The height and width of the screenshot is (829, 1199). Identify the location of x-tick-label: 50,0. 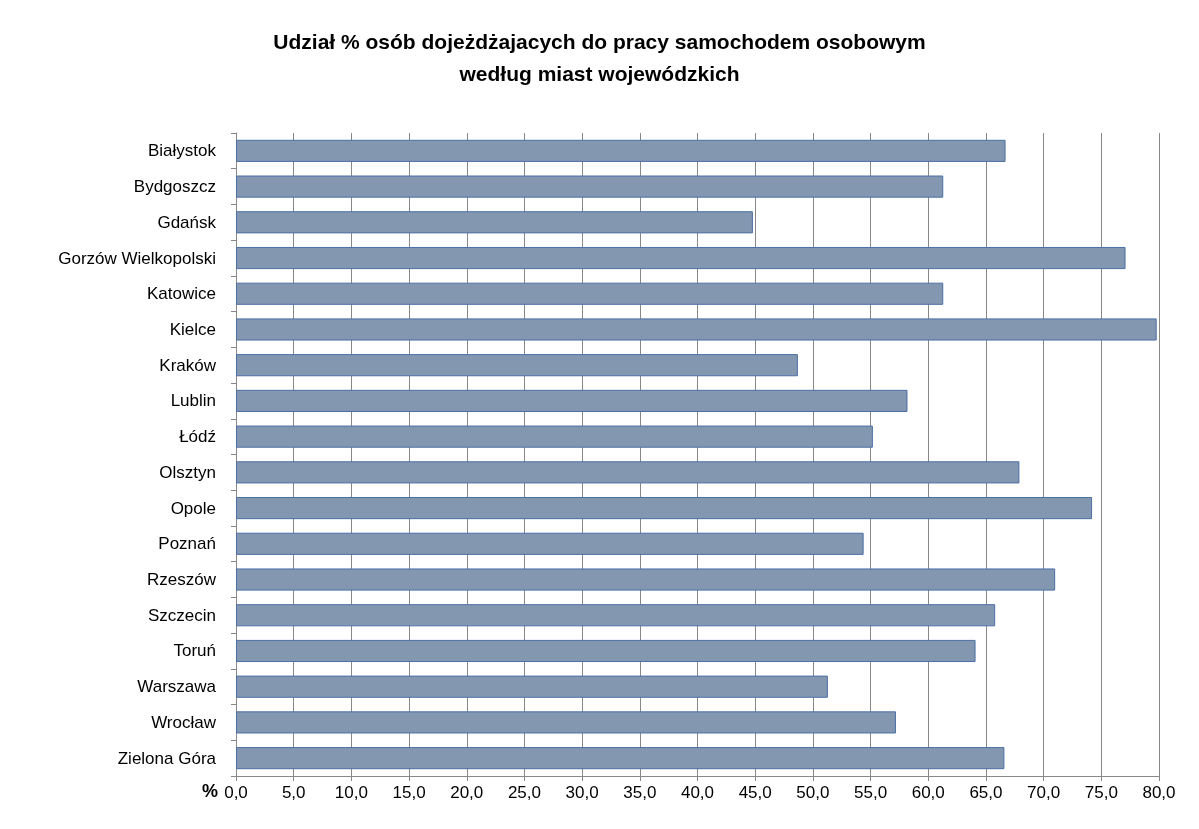
(813, 792).